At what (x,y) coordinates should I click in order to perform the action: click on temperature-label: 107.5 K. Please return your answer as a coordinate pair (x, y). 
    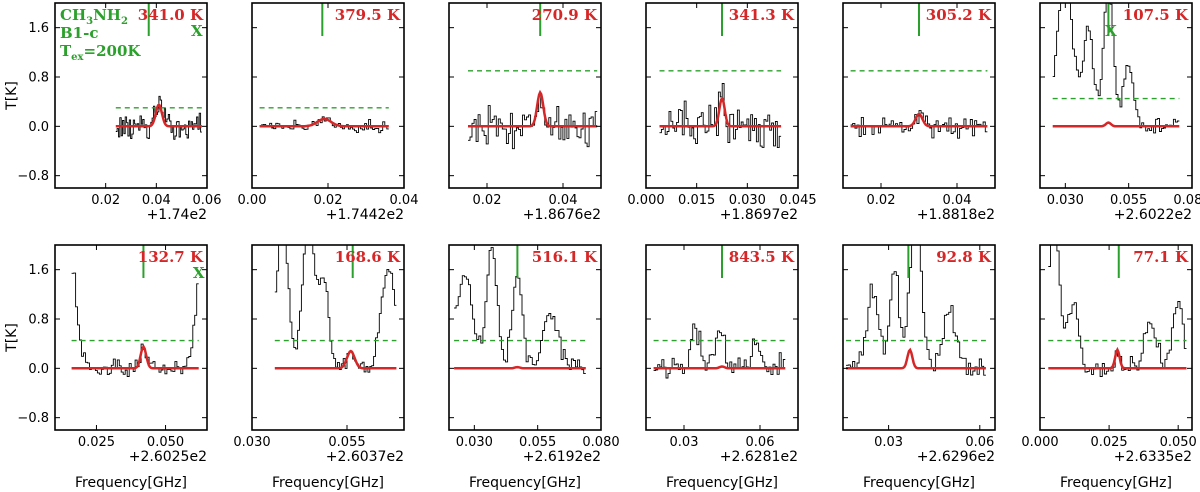
    Looking at the image, I should click on (1156, 15).